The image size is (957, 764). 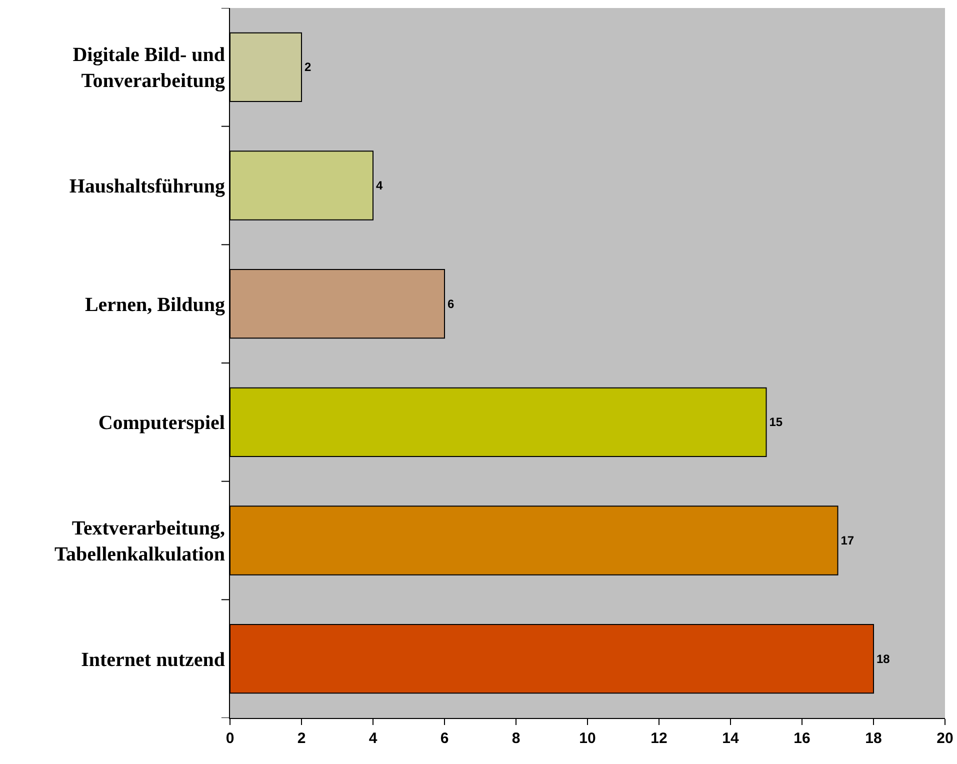 I want to click on y-tick-label: Haushaltsführung, so click(x=147, y=187).